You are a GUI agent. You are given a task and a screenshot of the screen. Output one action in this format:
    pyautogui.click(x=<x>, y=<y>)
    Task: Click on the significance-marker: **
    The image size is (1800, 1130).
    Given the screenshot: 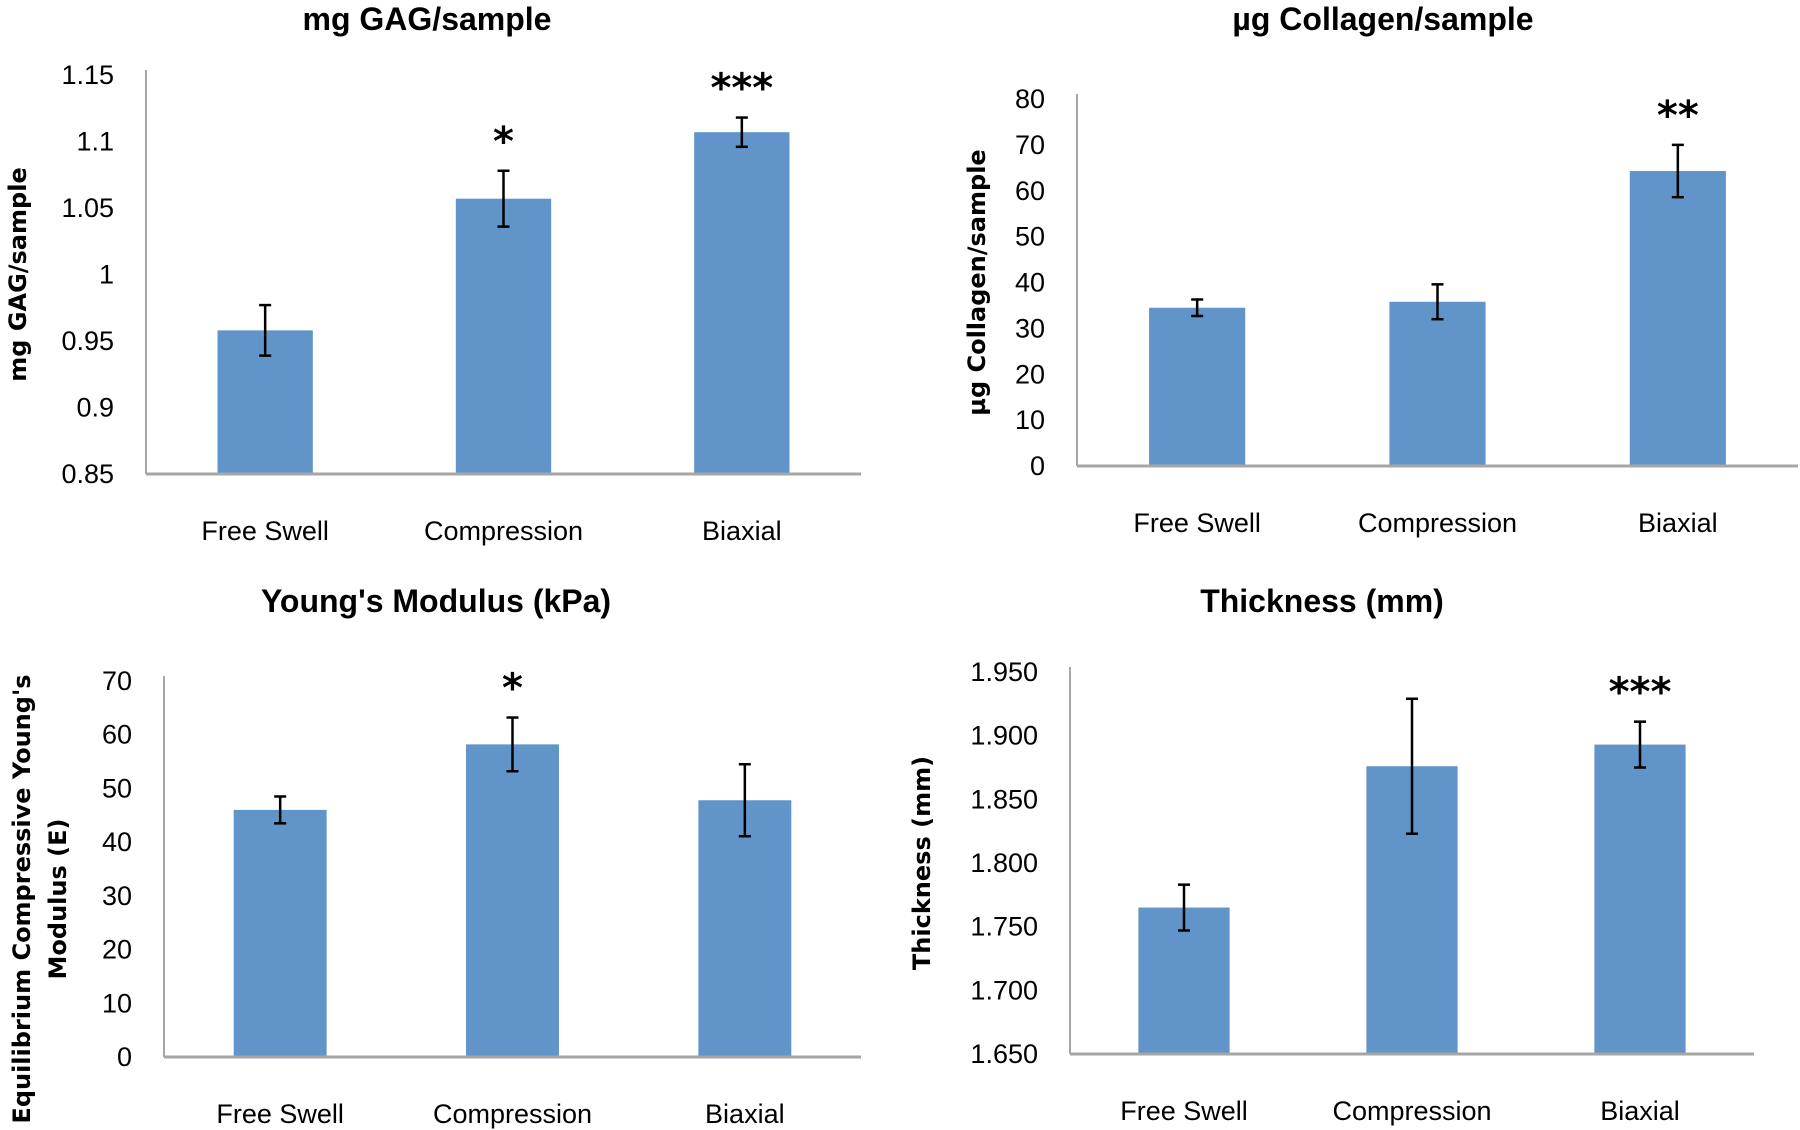 What is the action you would take?
    pyautogui.click(x=1678, y=116)
    